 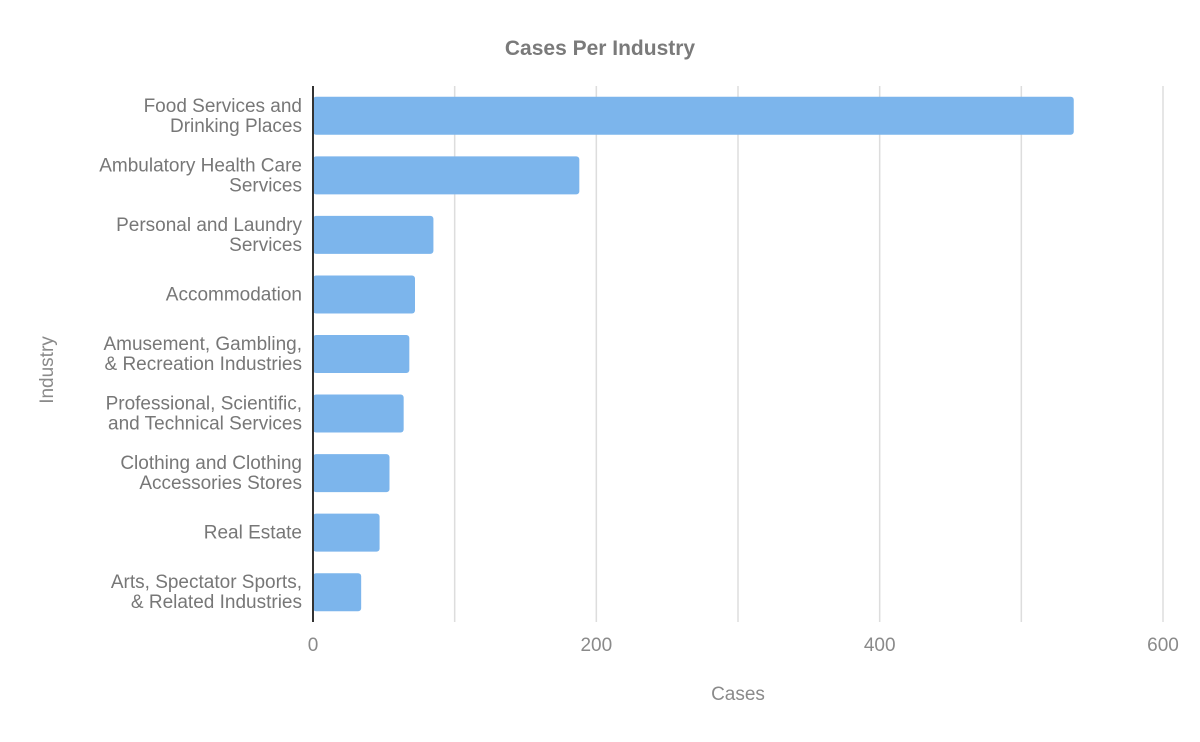 What do you see at coordinates (738, 694) in the screenshot?
I see `x-axis-title: Cases` at bounding box center [738, 694].